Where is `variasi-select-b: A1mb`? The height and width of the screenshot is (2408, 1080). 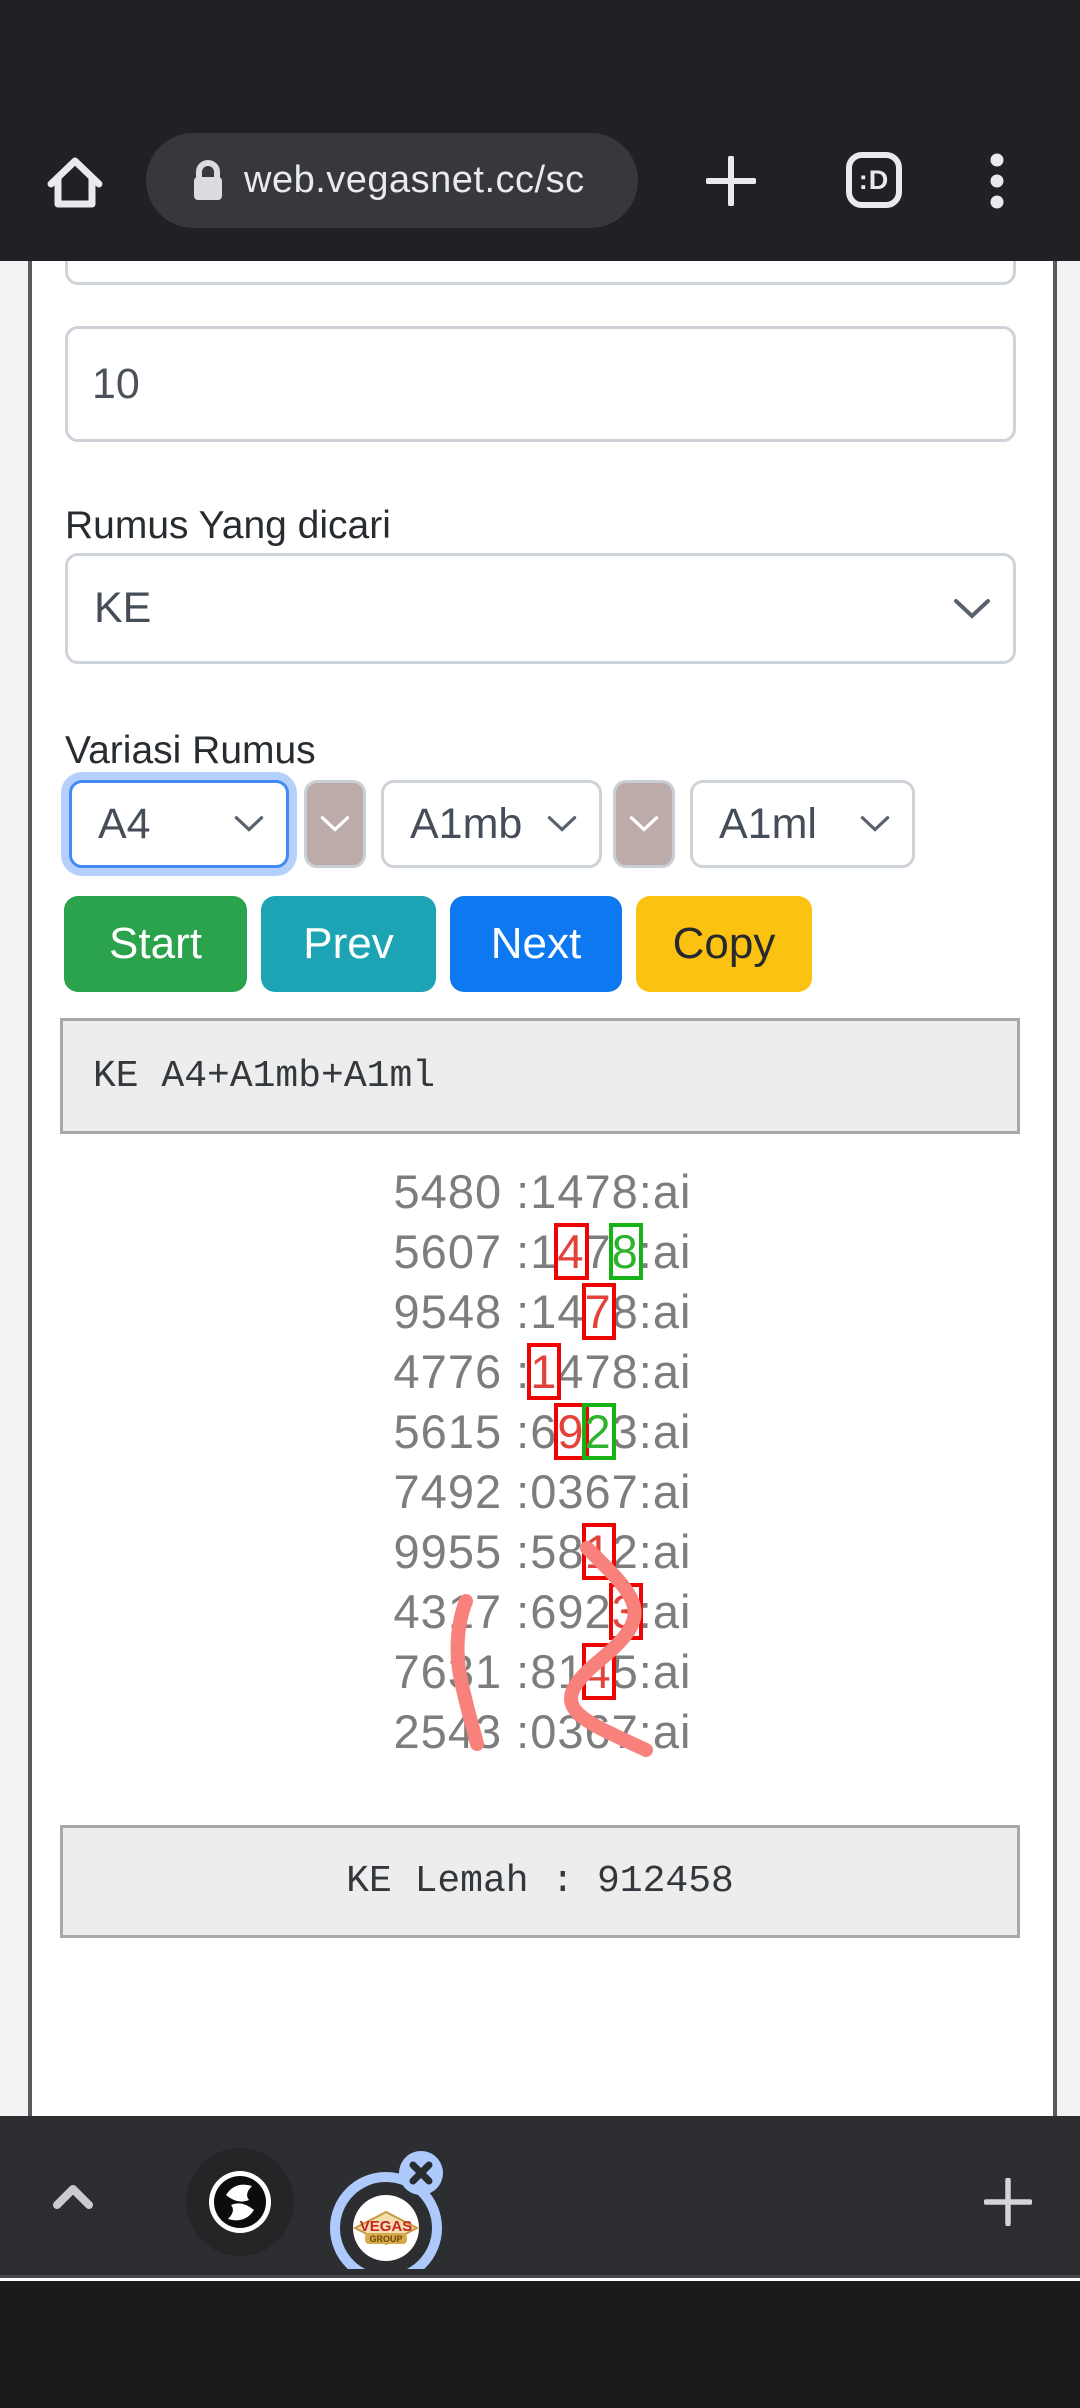 variasi-select-b: A1mb is located at coordinates (491, 824).